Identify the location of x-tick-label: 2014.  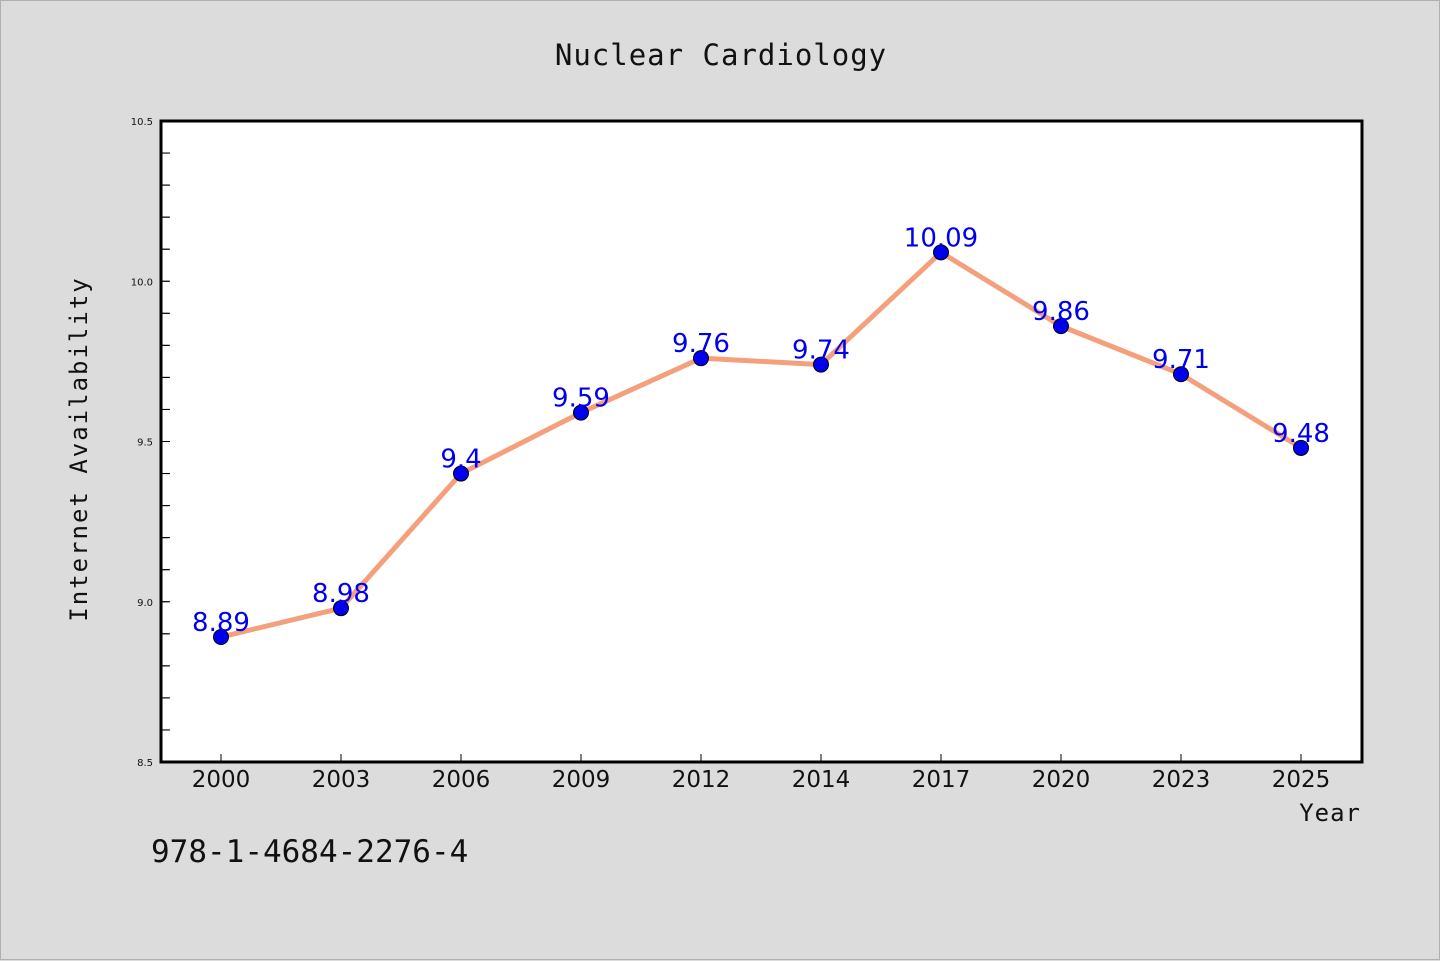
(821, 780).